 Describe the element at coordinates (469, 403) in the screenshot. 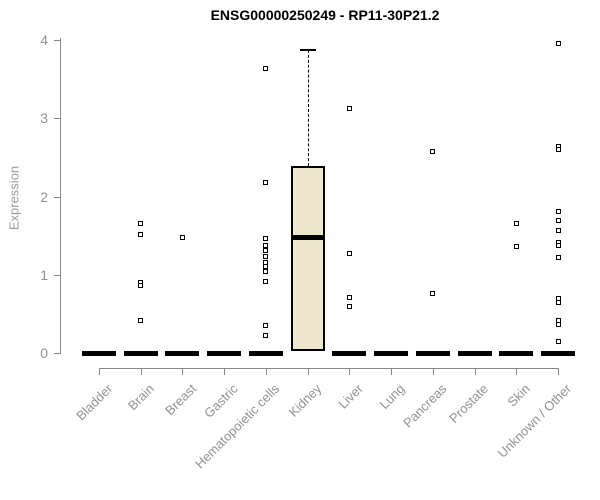

I see `x-tick-label: Prostate` at that location.